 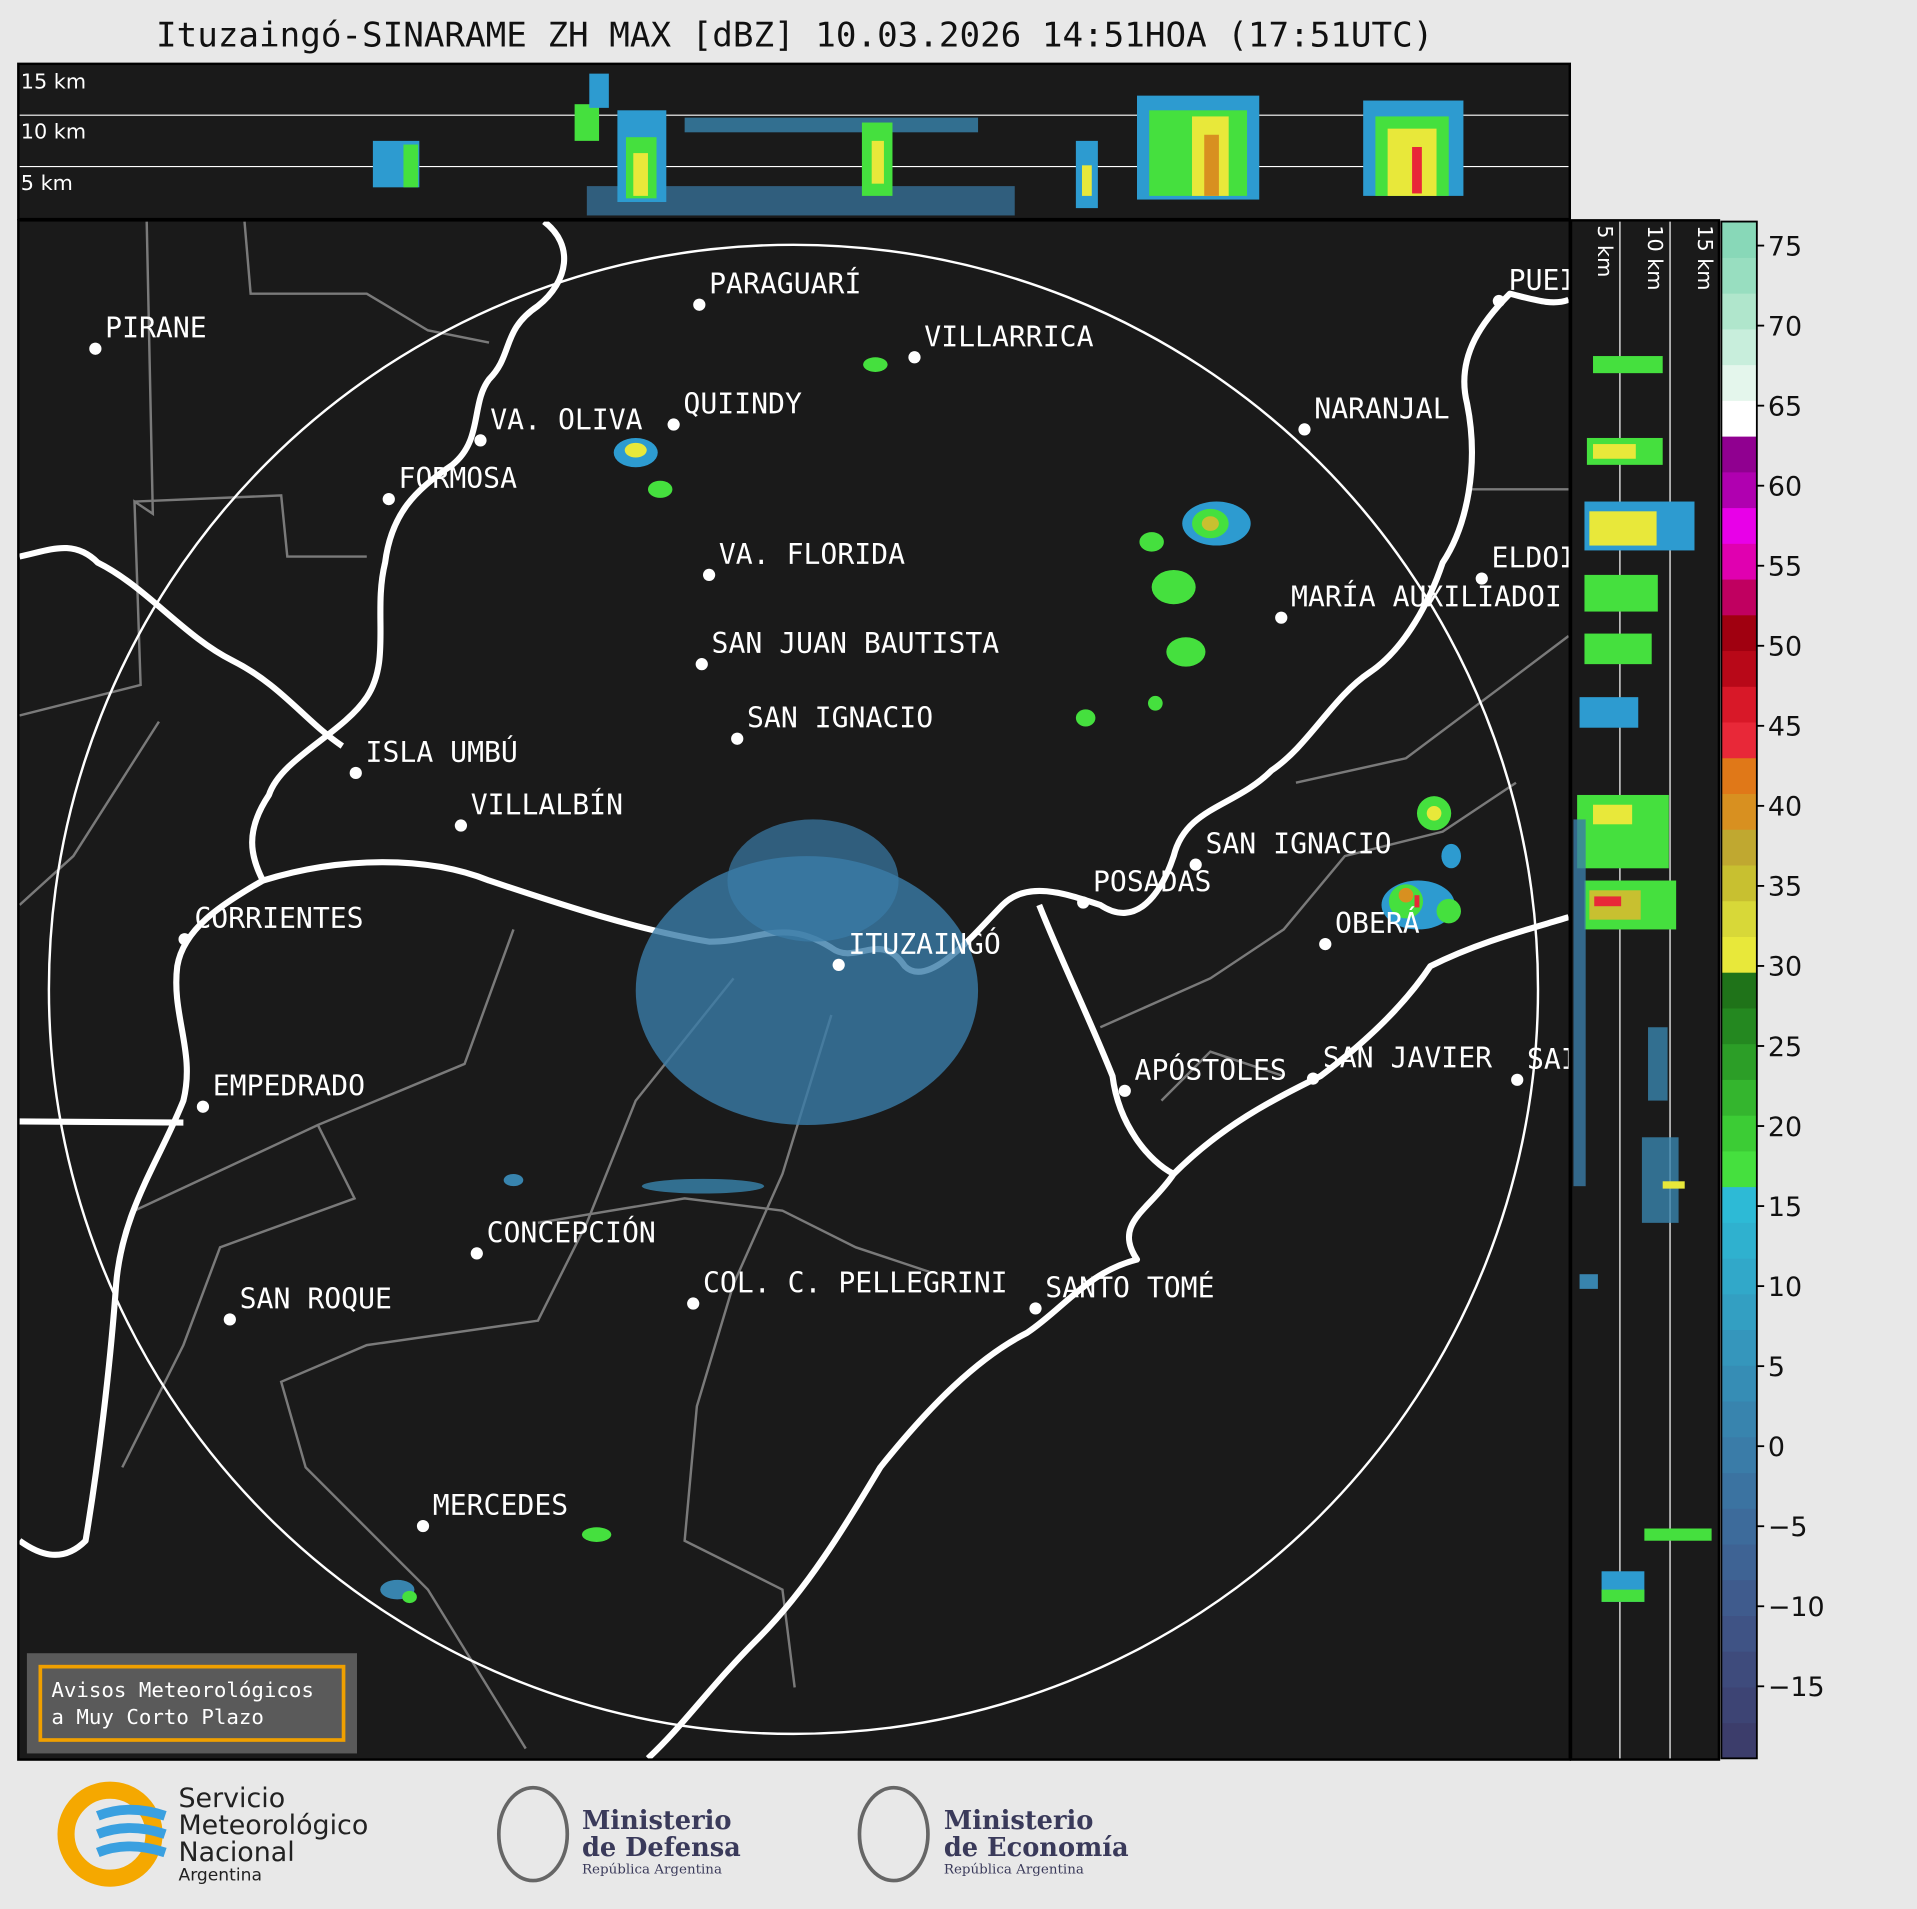 I want to click on city-label: SAN JUAN BAUTISTA, so click(x=856, y=643).